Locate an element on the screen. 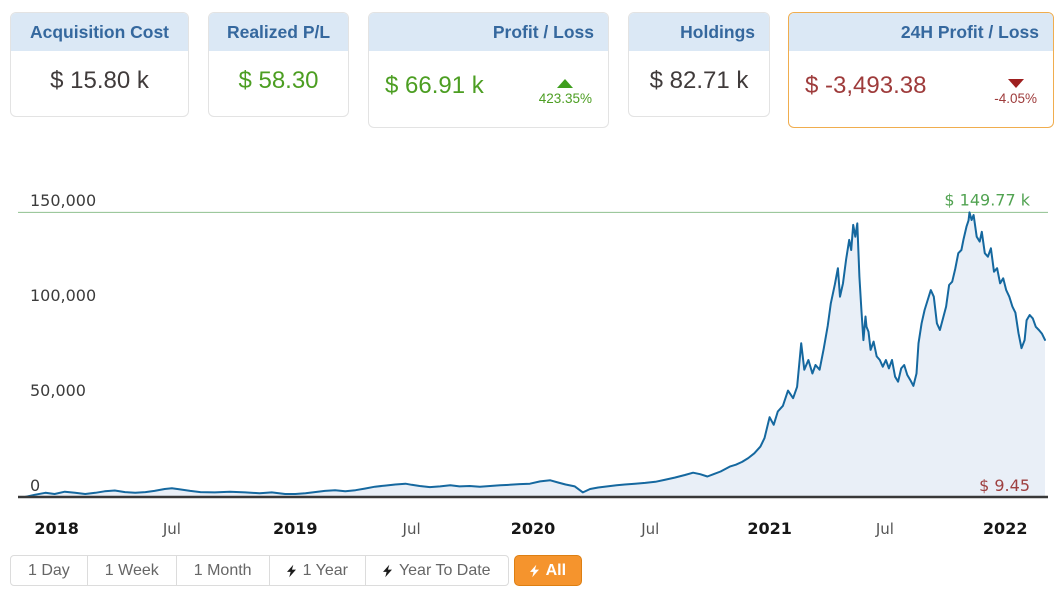 This screenshot has width=1062, height=599. range-button-label: 1 Month is located at coordinates (222, 570).